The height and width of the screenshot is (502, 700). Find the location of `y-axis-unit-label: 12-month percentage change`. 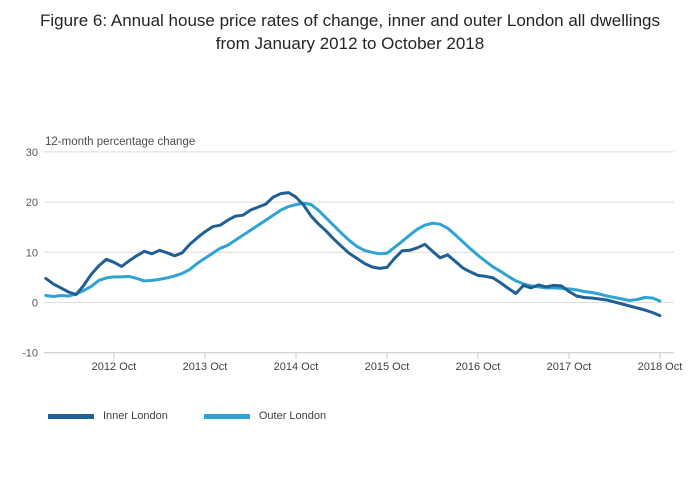

y-axis-unit-label: 12-month percentage change is located at coordinates (120, 142).